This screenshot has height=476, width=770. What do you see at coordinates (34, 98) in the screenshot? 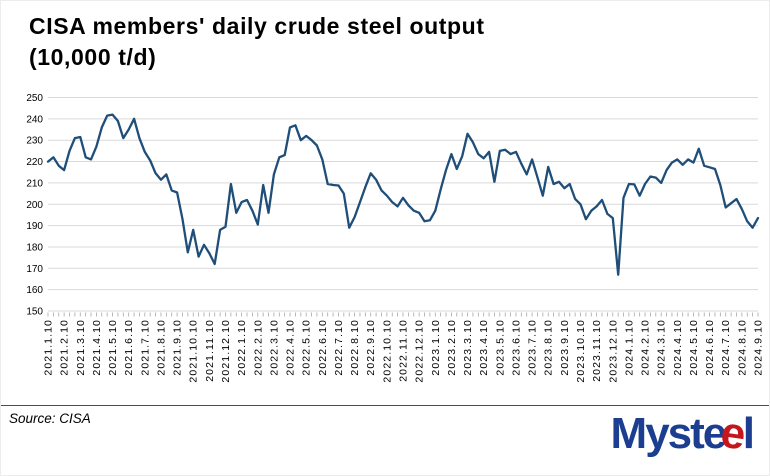
I see `y-axis-label: 250` at bounding box center [34, 98].